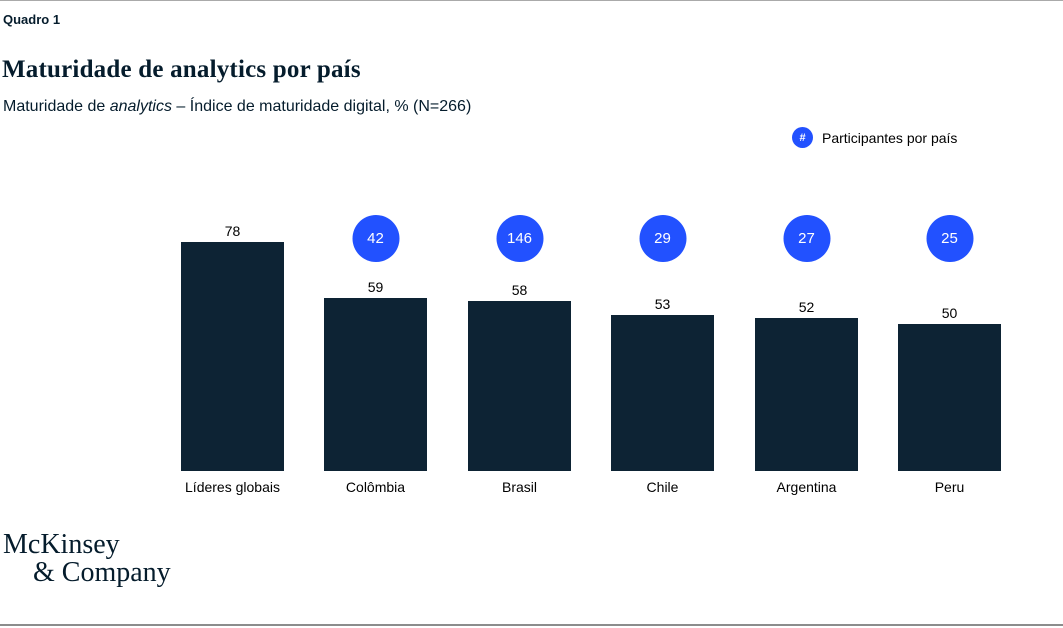 The height and width of the screenshot is (628, 1063). Describe the element at coordinates (232, 231) in the screenshot. I see `bar-value-label: 78` at that location.